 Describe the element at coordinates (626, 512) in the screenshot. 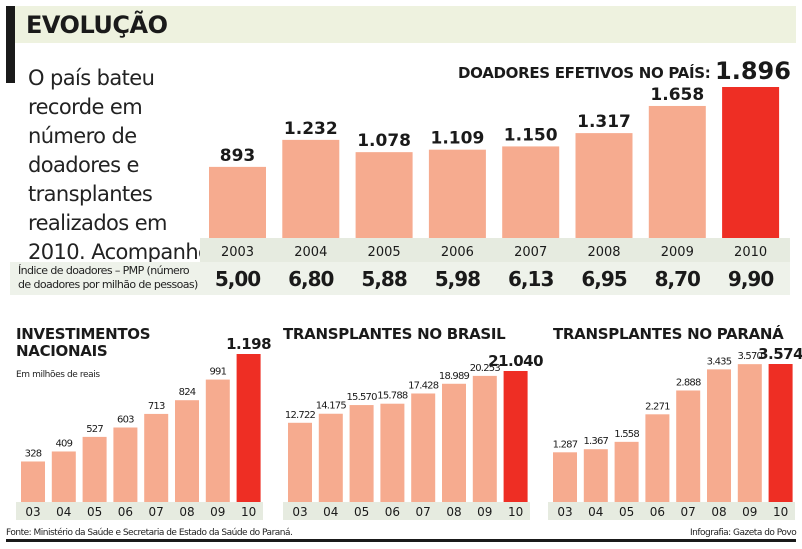

I see `category-label-3-05: 05` at that location.